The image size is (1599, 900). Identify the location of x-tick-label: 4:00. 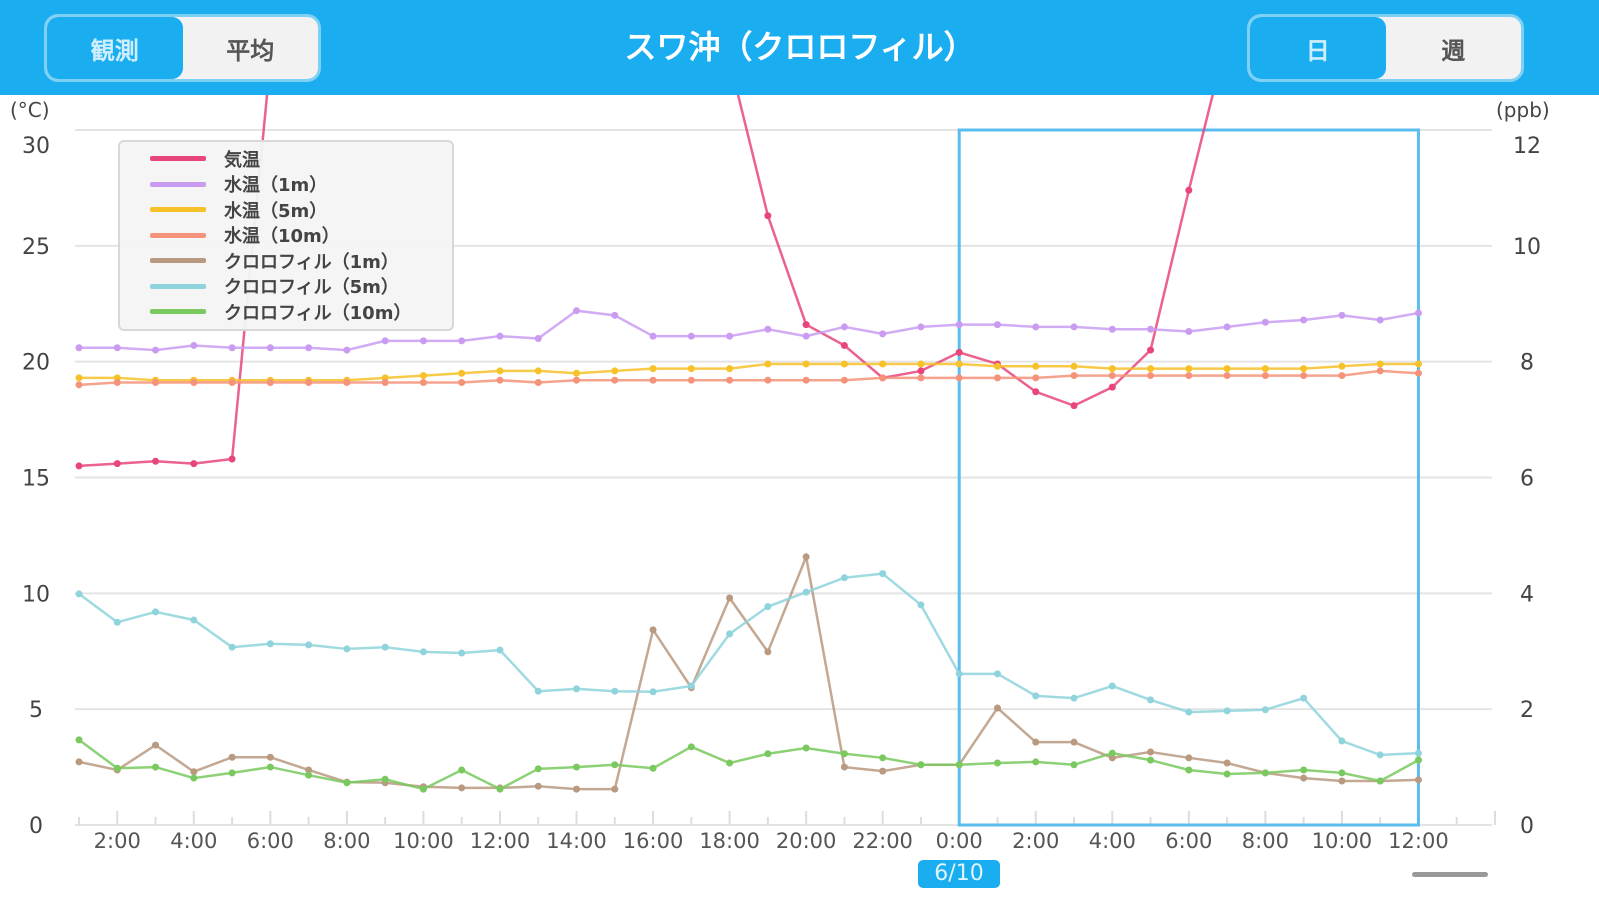
(1112, 841).